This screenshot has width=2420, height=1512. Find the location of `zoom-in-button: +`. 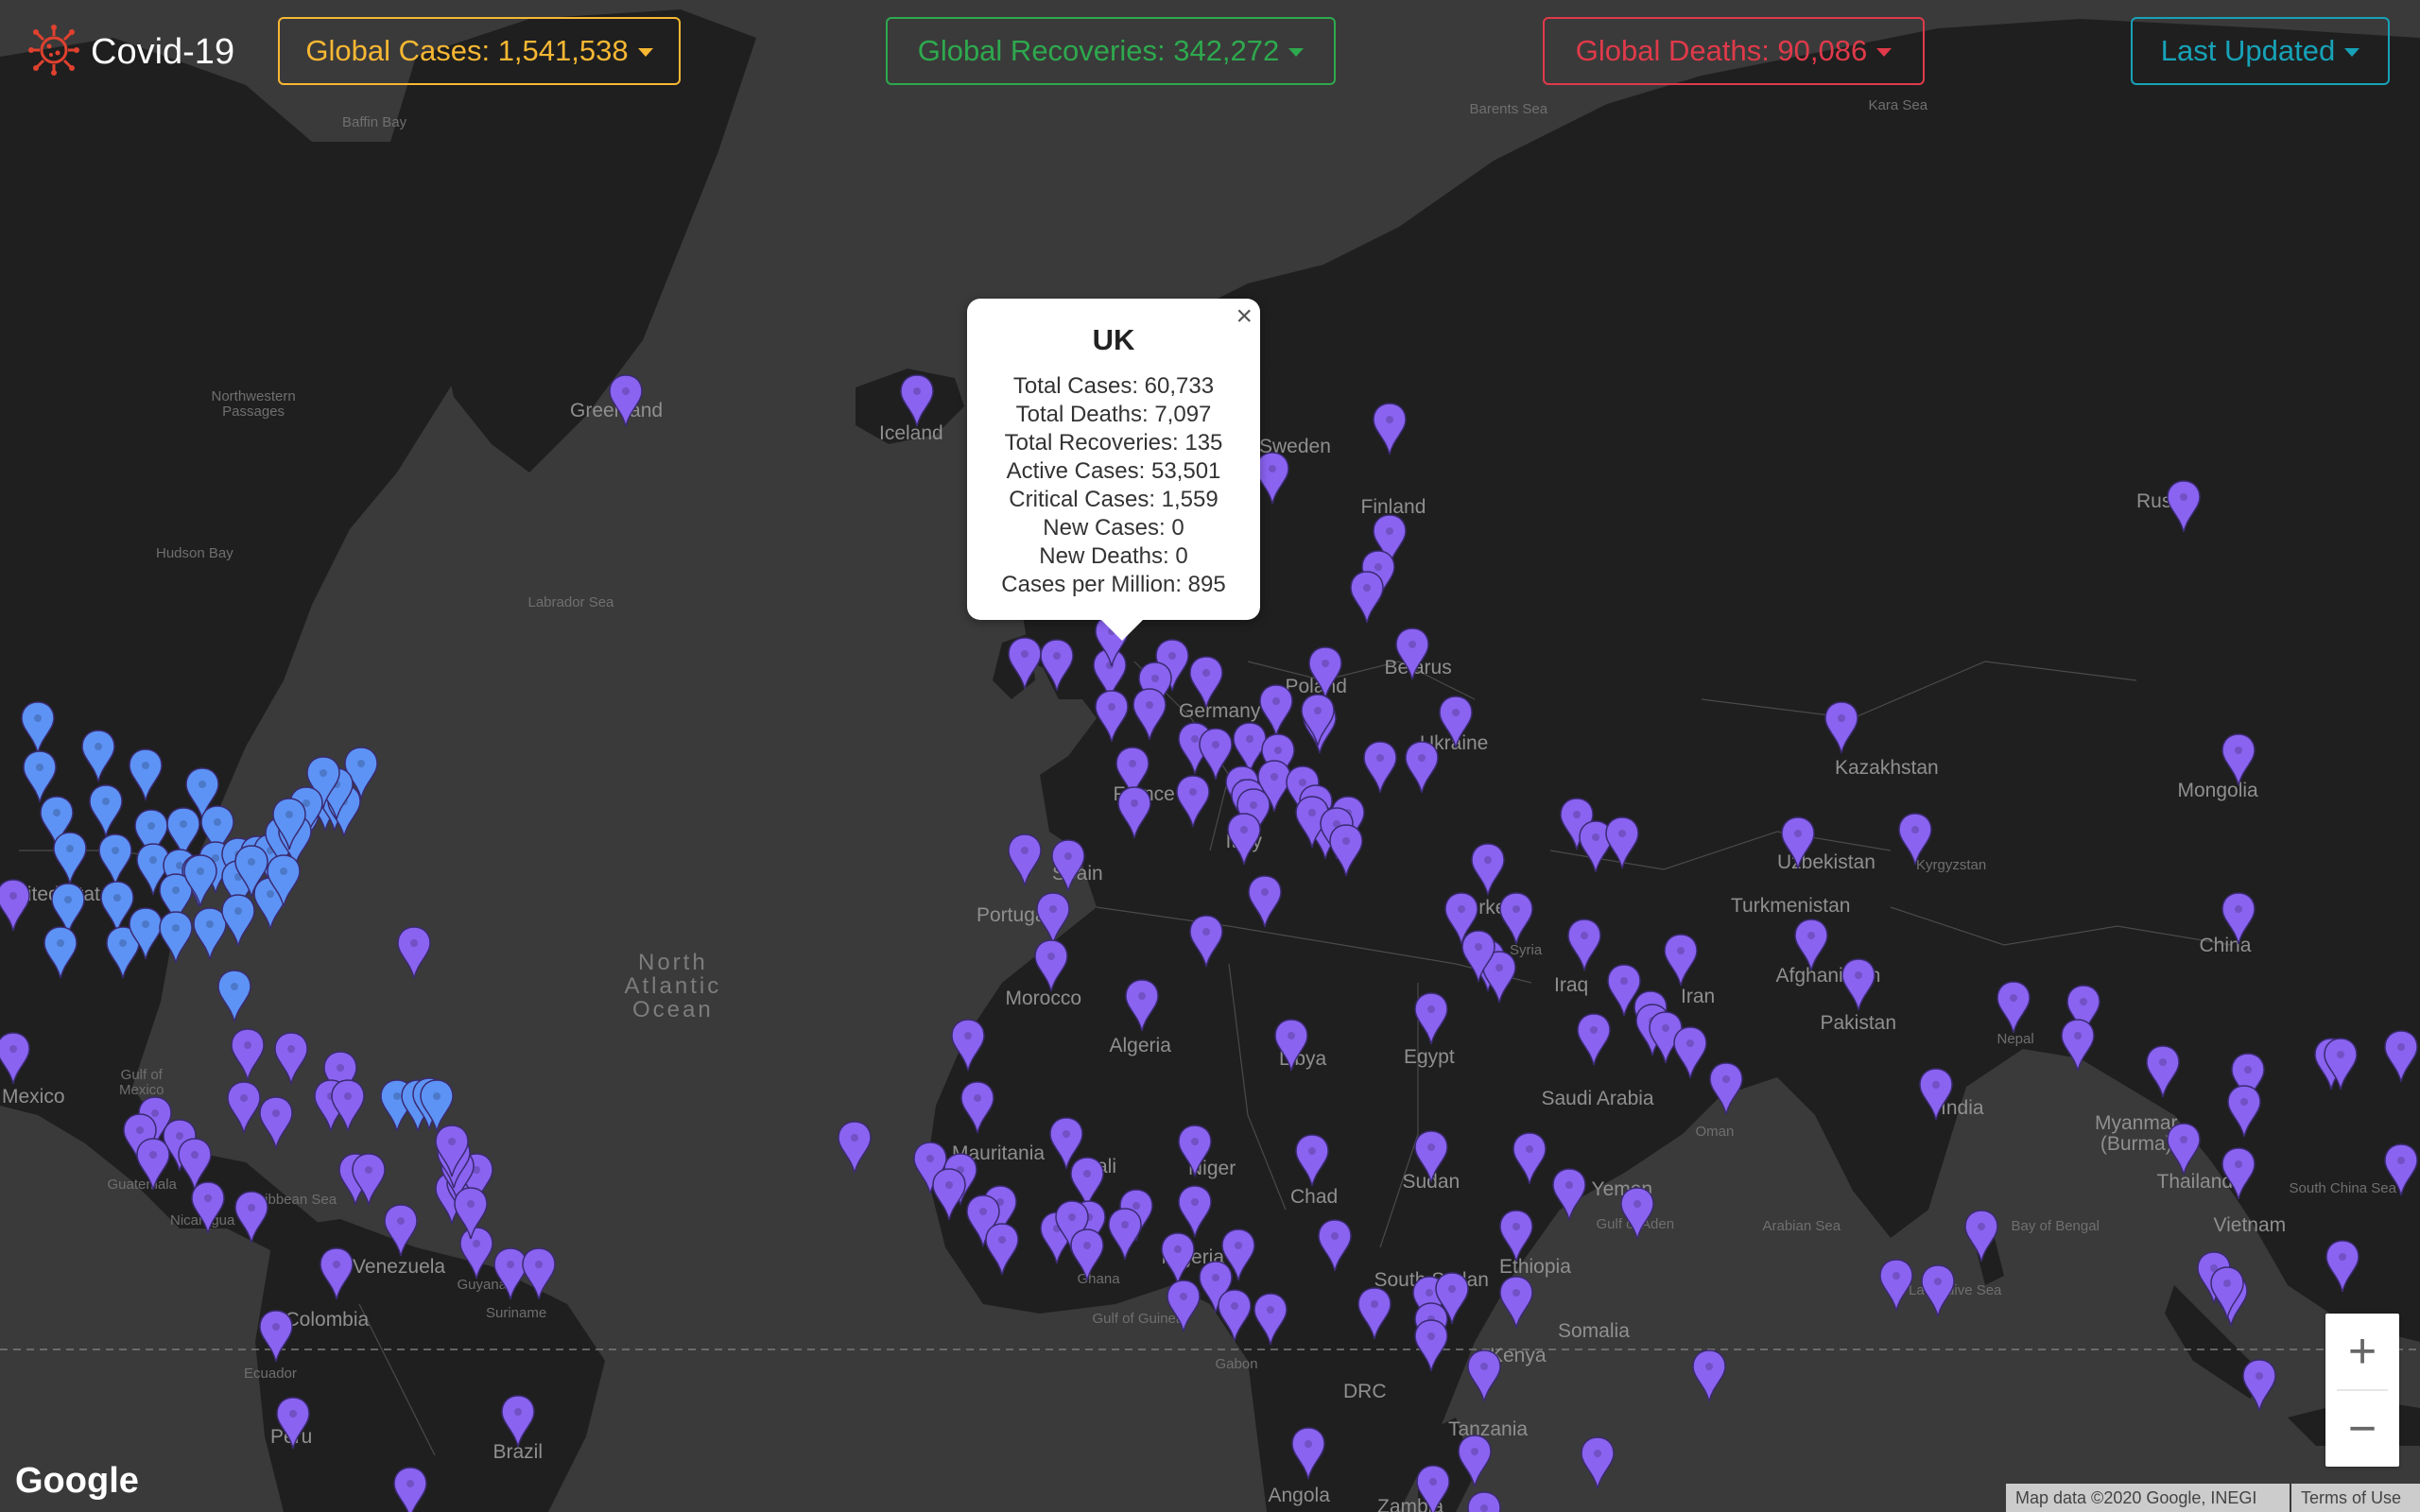

zoom-in-button: + is located at coordinates (2362, 1351).